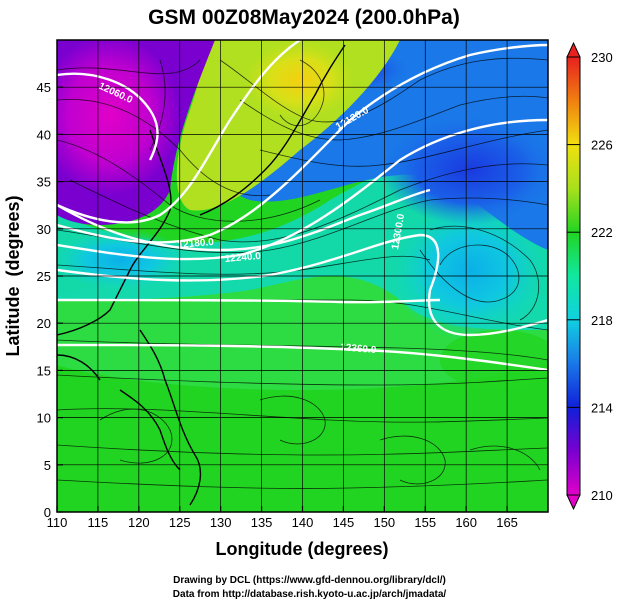 This screenshot has height=605, width=619. I want to click on colorbar-ticks: 210 214 218 222 226 230, so click(590, 276).